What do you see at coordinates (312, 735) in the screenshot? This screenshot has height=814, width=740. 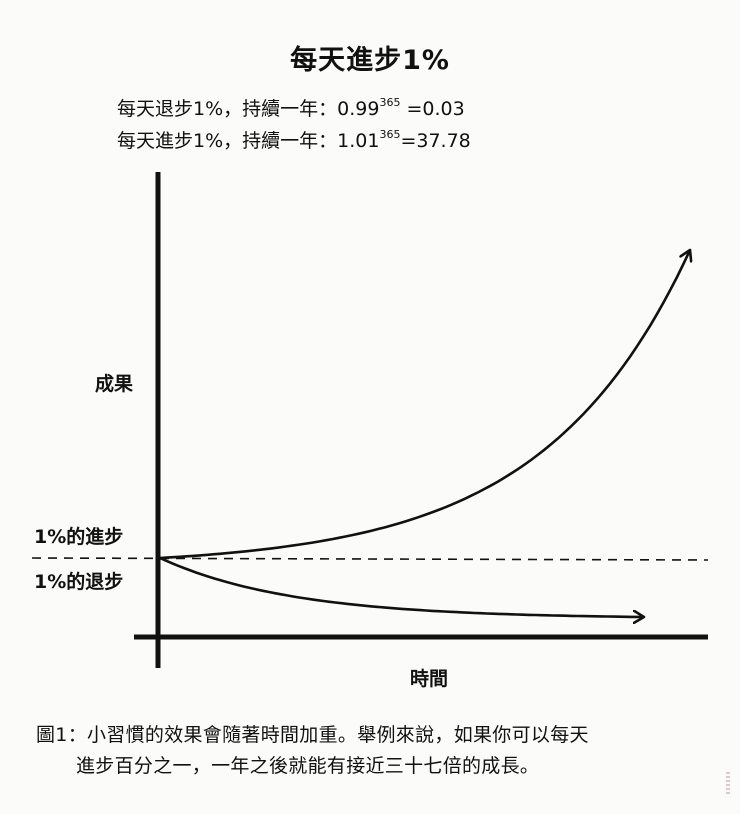 I see `caption-line-1: 圖1：小習慣的效果會隨著時間加重。舉例來說，如果你可以每天` at bounding box center [312, 735].